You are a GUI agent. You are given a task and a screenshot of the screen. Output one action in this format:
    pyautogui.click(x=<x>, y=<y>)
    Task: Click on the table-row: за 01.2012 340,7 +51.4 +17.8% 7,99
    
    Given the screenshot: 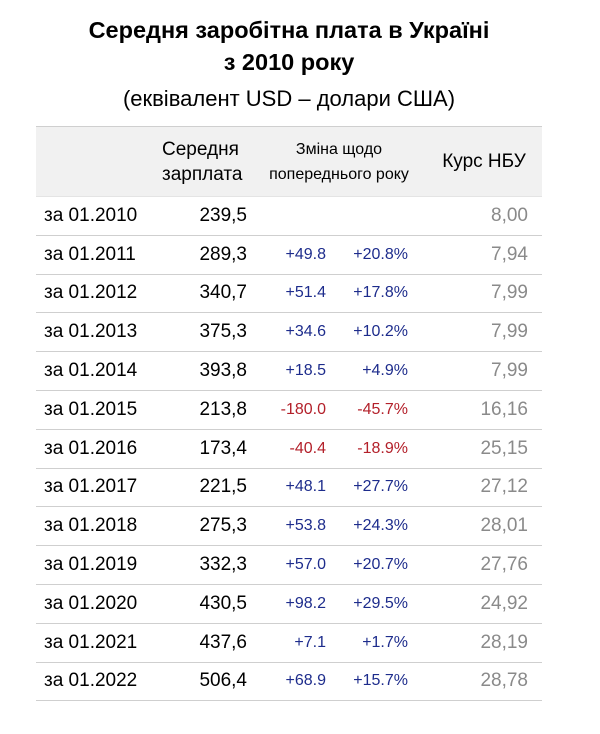 What is the action you would take?
    pyautogui.click(x=289, y=293)
    